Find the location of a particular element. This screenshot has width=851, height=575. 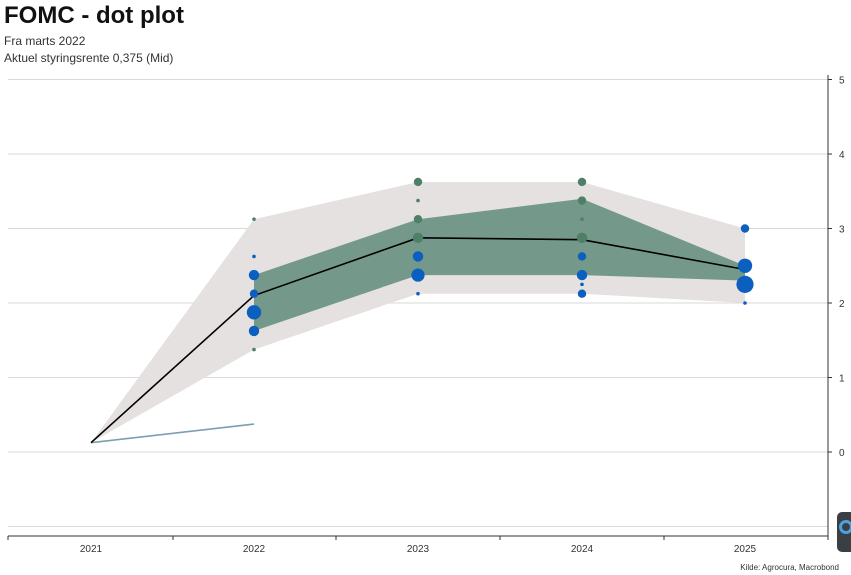

chart-subtitle-rate: Aktuel styringsrente 0,375 (Mid) is located at coordinates (89, 58).